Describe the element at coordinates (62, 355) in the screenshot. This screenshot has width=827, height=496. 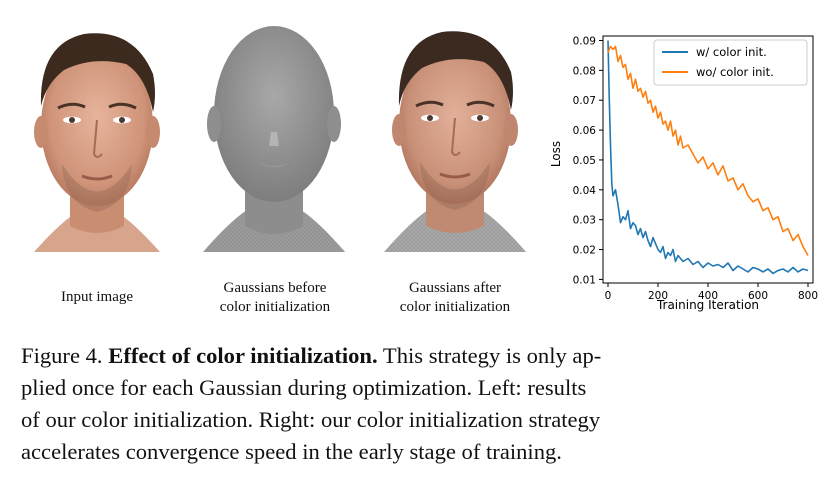
I see `caption-prefix: Figure 4.` at that location.